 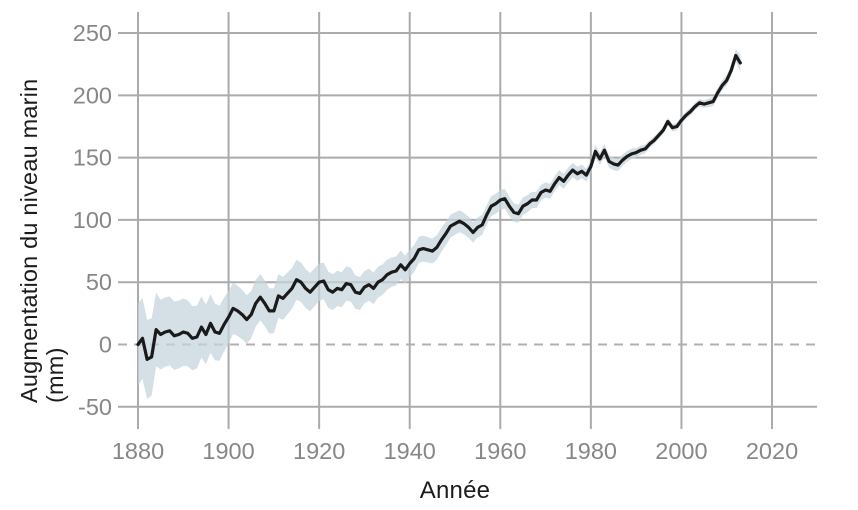 I want to click on y-axis-title-line1: Augmentation du niveau marin, so click(x=29, y=240).